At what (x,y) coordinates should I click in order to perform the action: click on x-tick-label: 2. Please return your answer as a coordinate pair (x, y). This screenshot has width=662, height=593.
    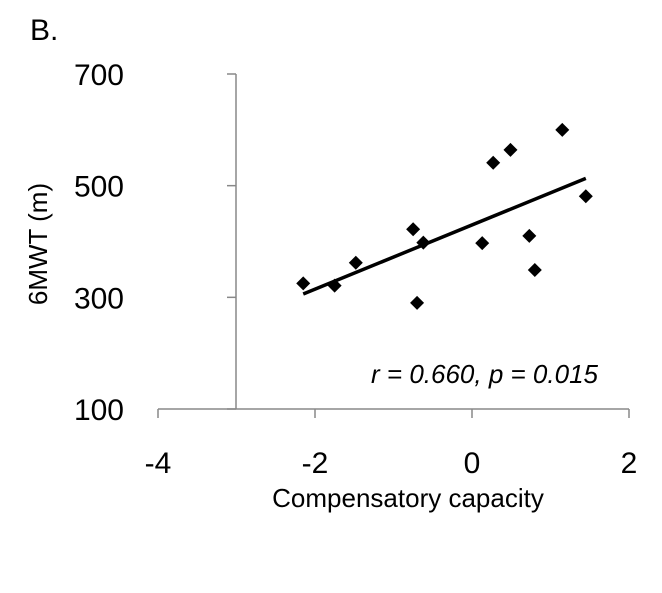
    Looking at the image, I should click on (629, 463).